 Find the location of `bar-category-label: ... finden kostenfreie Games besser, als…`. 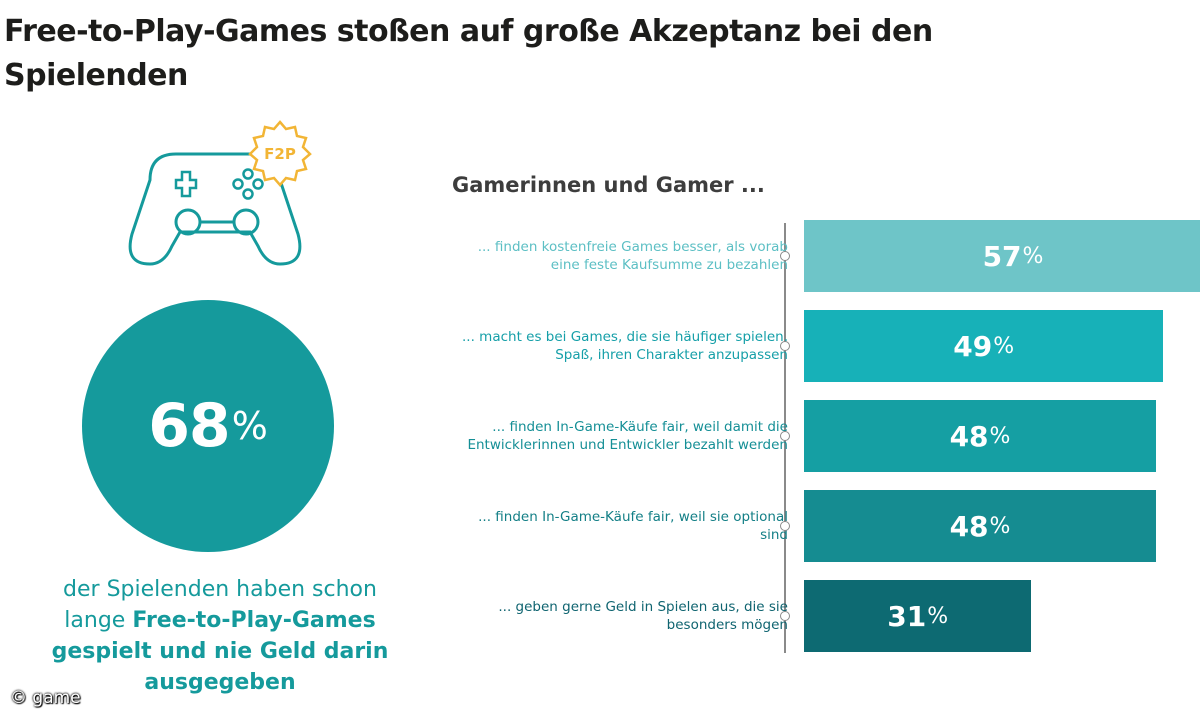

bar-category-label: ... finden kostenfreie Games besser, als… is located at coordinates (632, 256).